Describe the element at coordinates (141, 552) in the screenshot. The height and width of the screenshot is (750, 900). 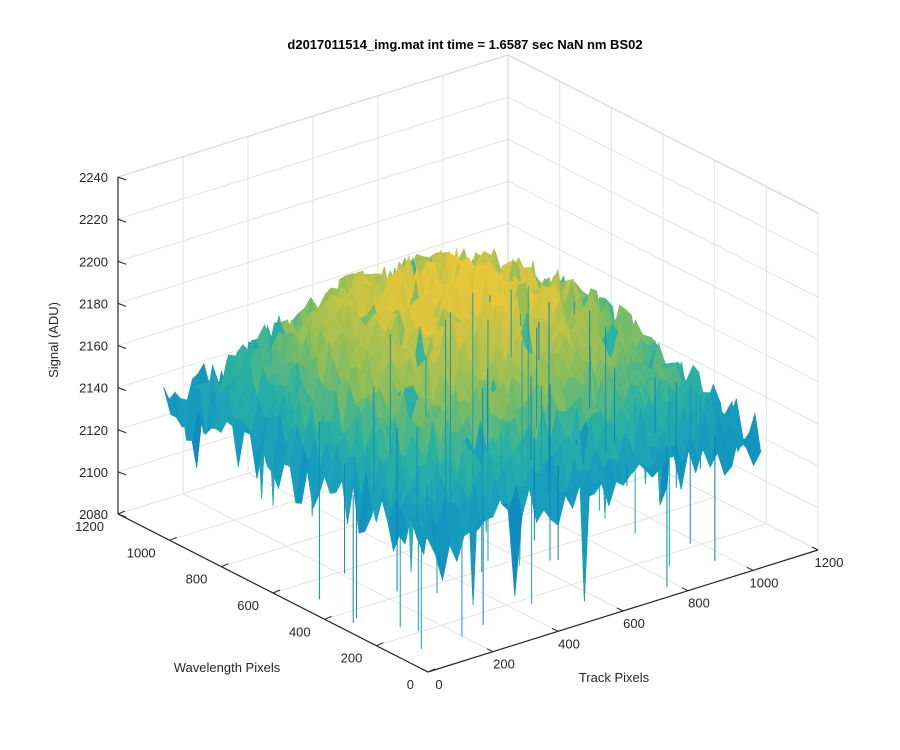
I see `y-tick-label: 1000` at that location.